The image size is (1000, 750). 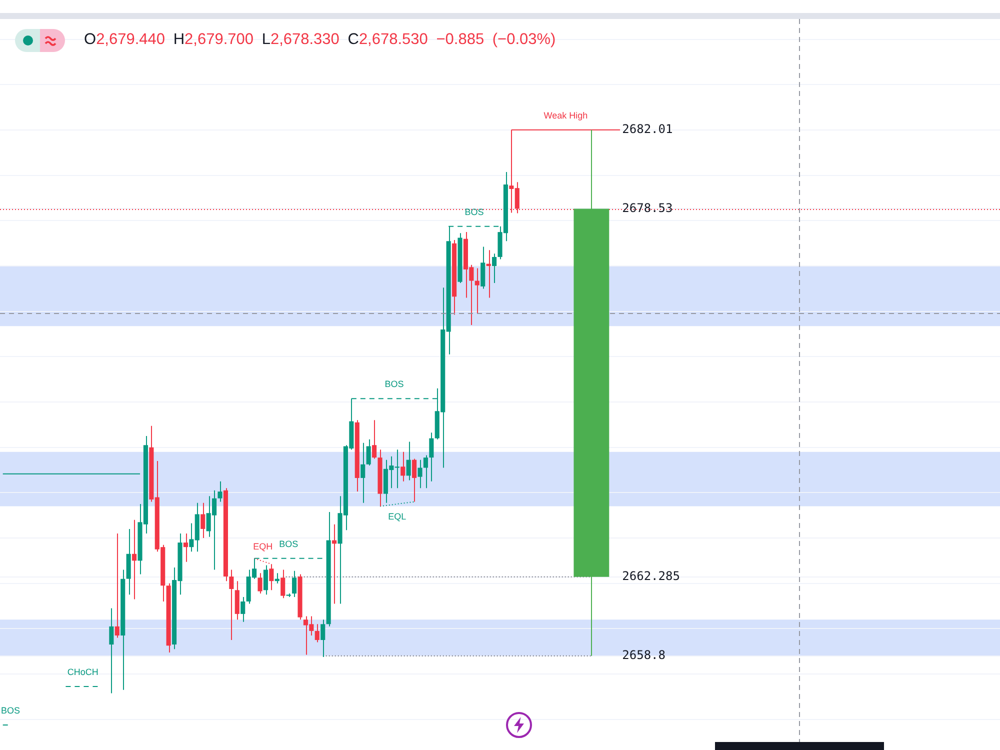 I want to click on y-tick-label: 2662.285, so click(x=651, y=576).